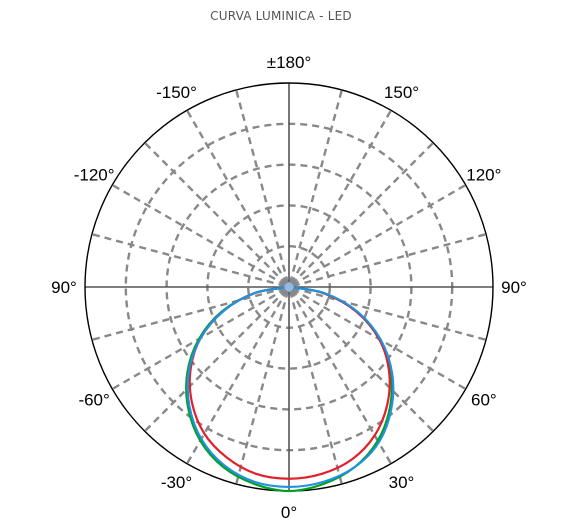  What do you see at coordinates (93, 400) in the screenshot?
I see `angle-label: -60°` at bounding box center [93, 400].